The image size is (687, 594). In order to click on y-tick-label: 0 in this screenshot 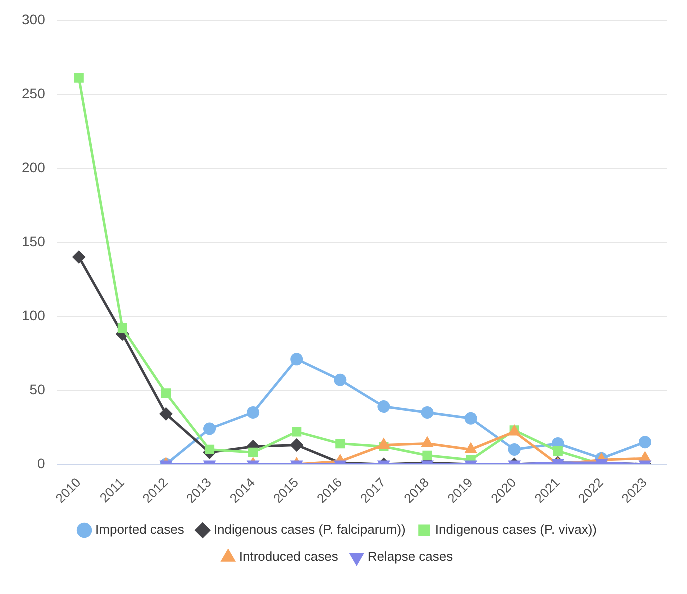, I will do `click(42, 463)`.